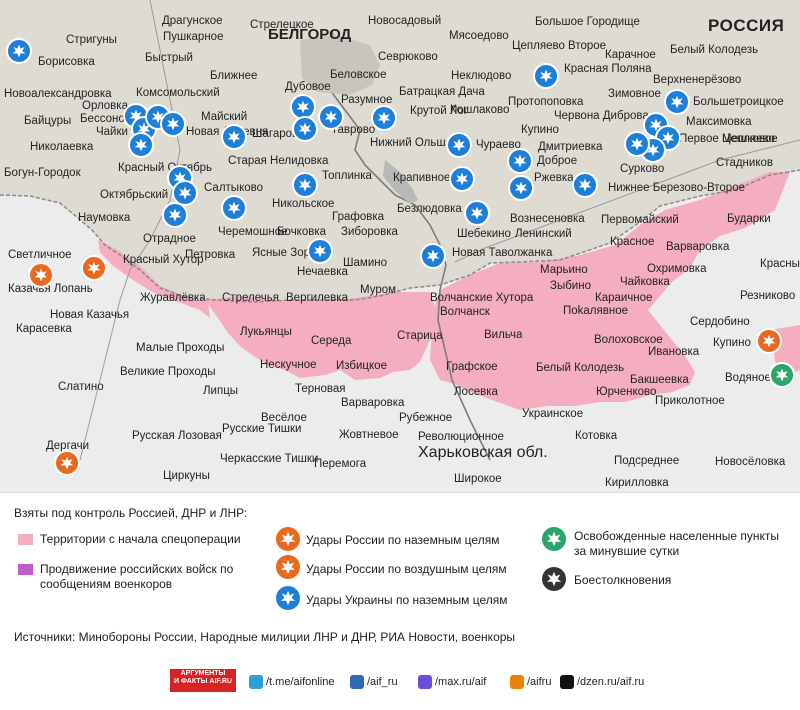 The width and height of the screenshot is (800, 710). What do you see at coordinates (554, 178) in the screenshot?
I see `town-label: Ржевка` at bounding box center [554, 178].